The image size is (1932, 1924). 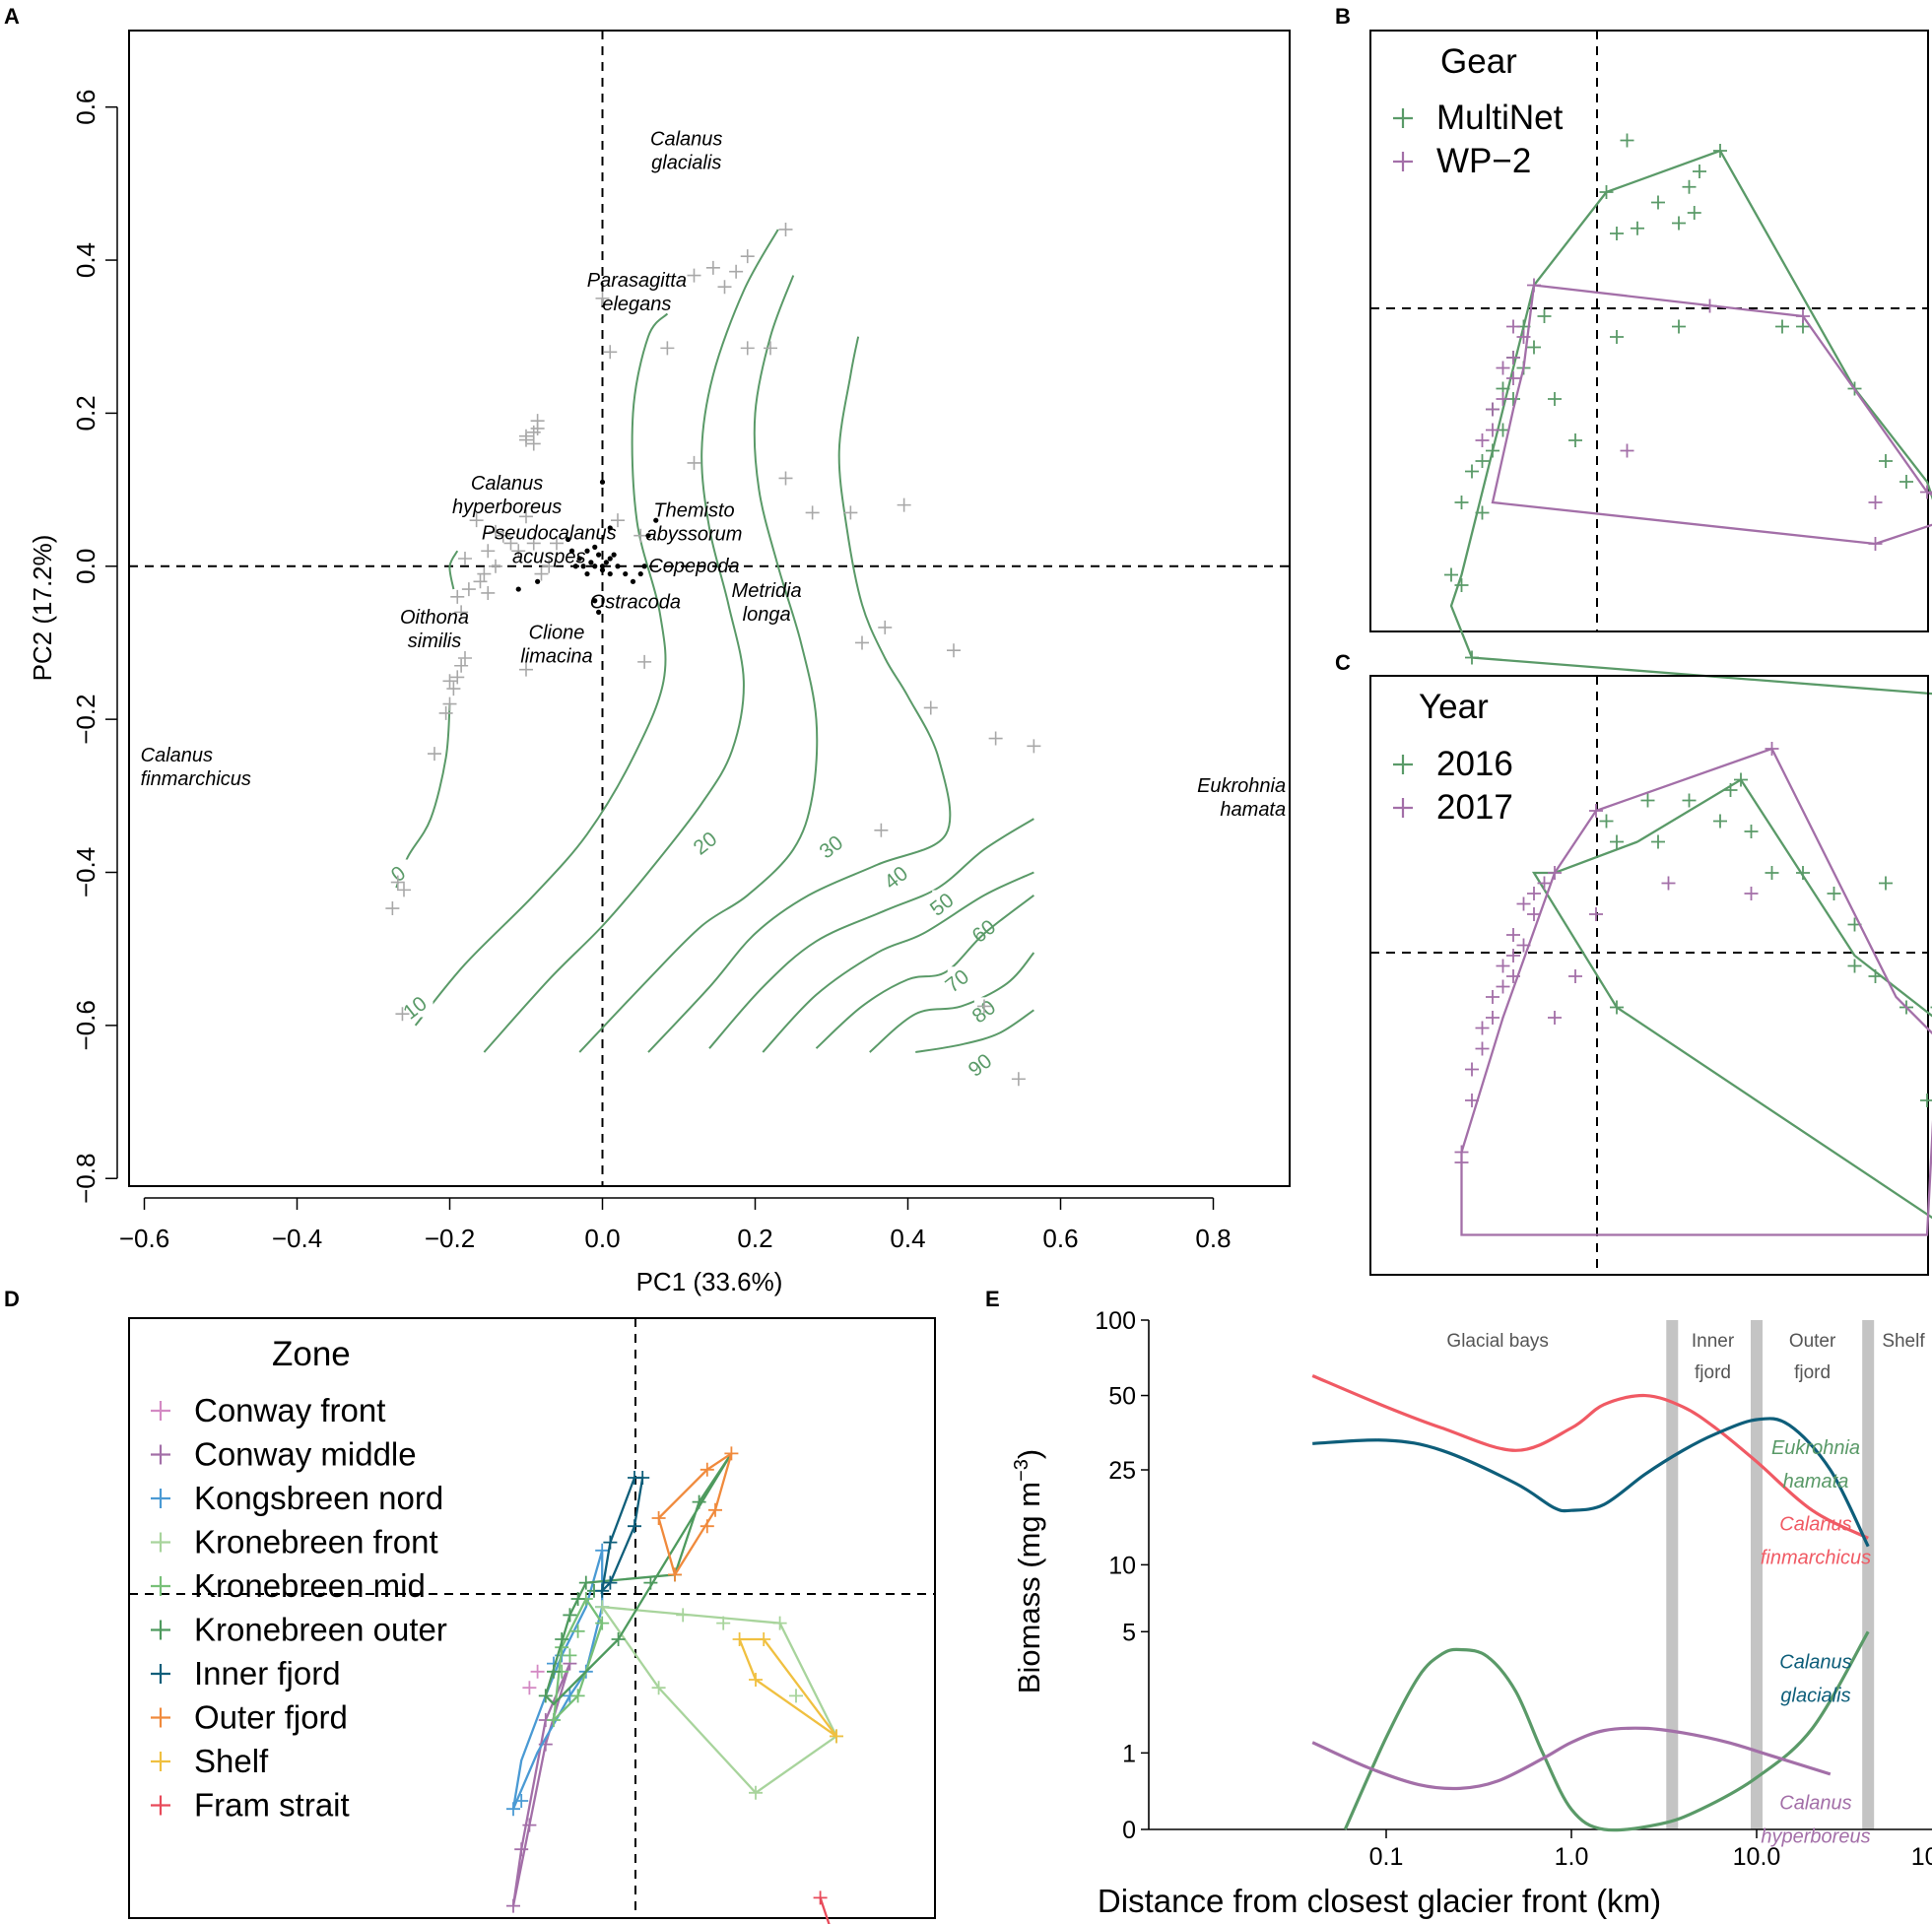 I want to click on panel-d-legend-items-label: Inner fjord, so click(x=267, y=1674).